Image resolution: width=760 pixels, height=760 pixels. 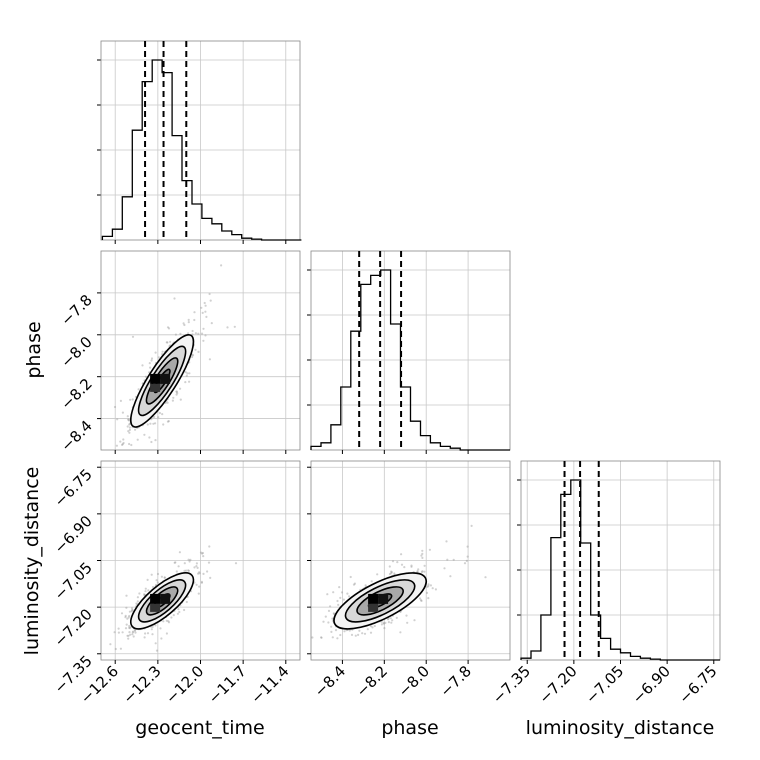 I want to click on x-tick-label: −11.4, so click(x=269, y=684).